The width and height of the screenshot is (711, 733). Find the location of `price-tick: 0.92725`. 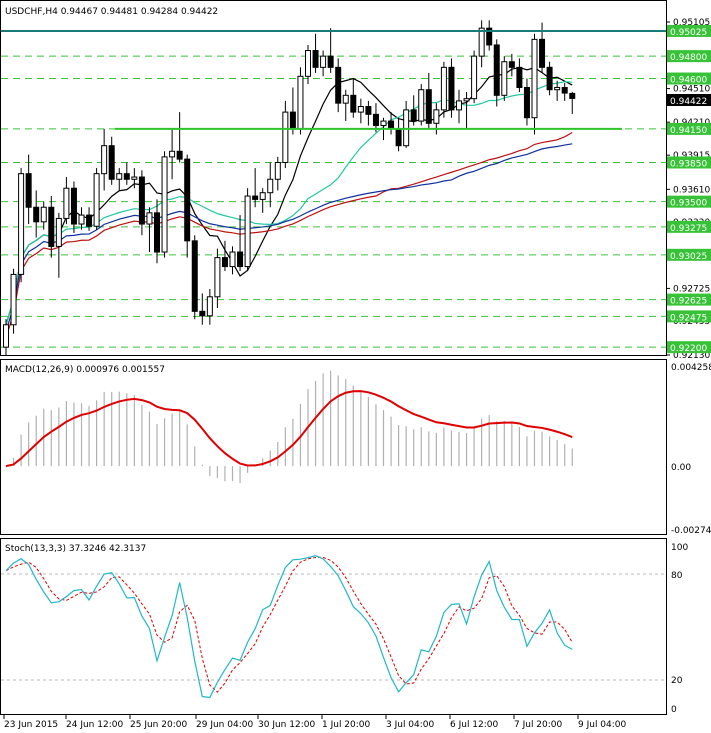

price-tick: 0.92725 is located at coordinates (691, 289).